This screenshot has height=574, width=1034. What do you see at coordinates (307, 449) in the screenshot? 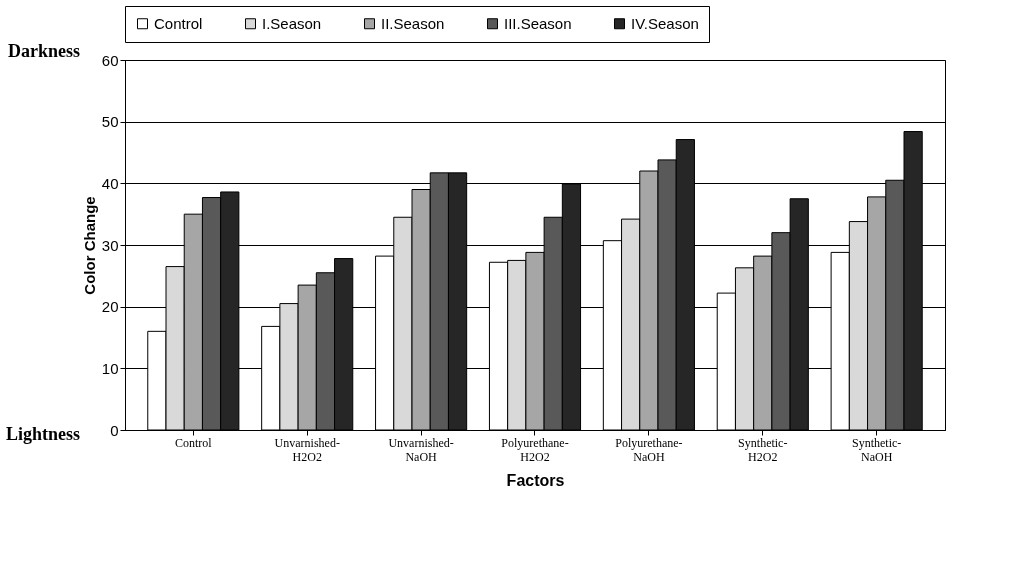
I see `x-tick-label: Unvarnished-H2O2` at bounding box center [307, 449].